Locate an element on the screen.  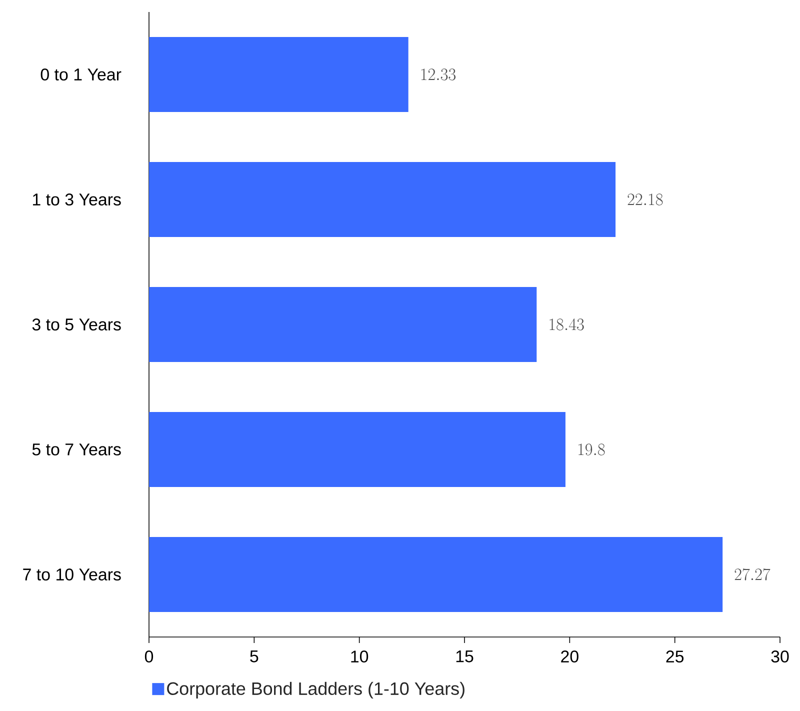
y-tick-label: 7 to 10 Years is located at coordinates (72, 574).